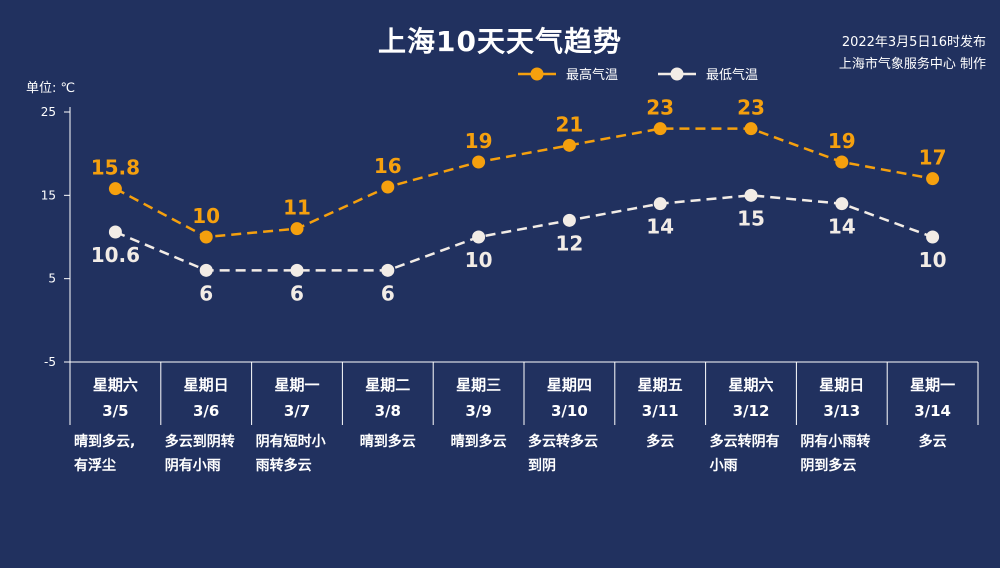  Describe the element at coordinates (660, 411) in the screenshot. I see `date-label: 3/11` at that location.